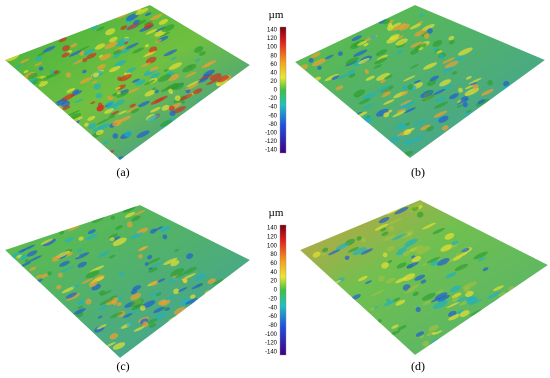  What do you see at coordinates (273, 82) in the screenshot?
I see `colorbar-tick-label: 20` at bounding box center [273, 82].